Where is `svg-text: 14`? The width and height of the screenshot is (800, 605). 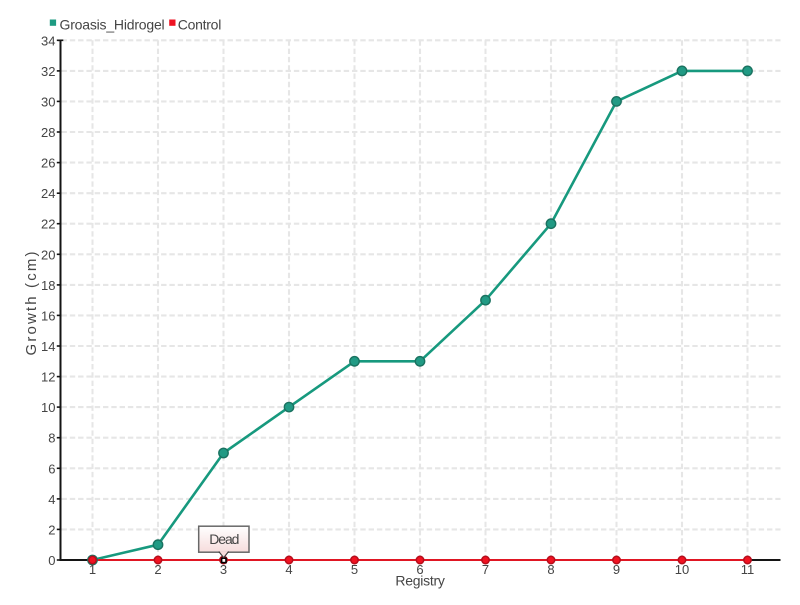
svg-text: 14 is located at coordinates (48, 346).